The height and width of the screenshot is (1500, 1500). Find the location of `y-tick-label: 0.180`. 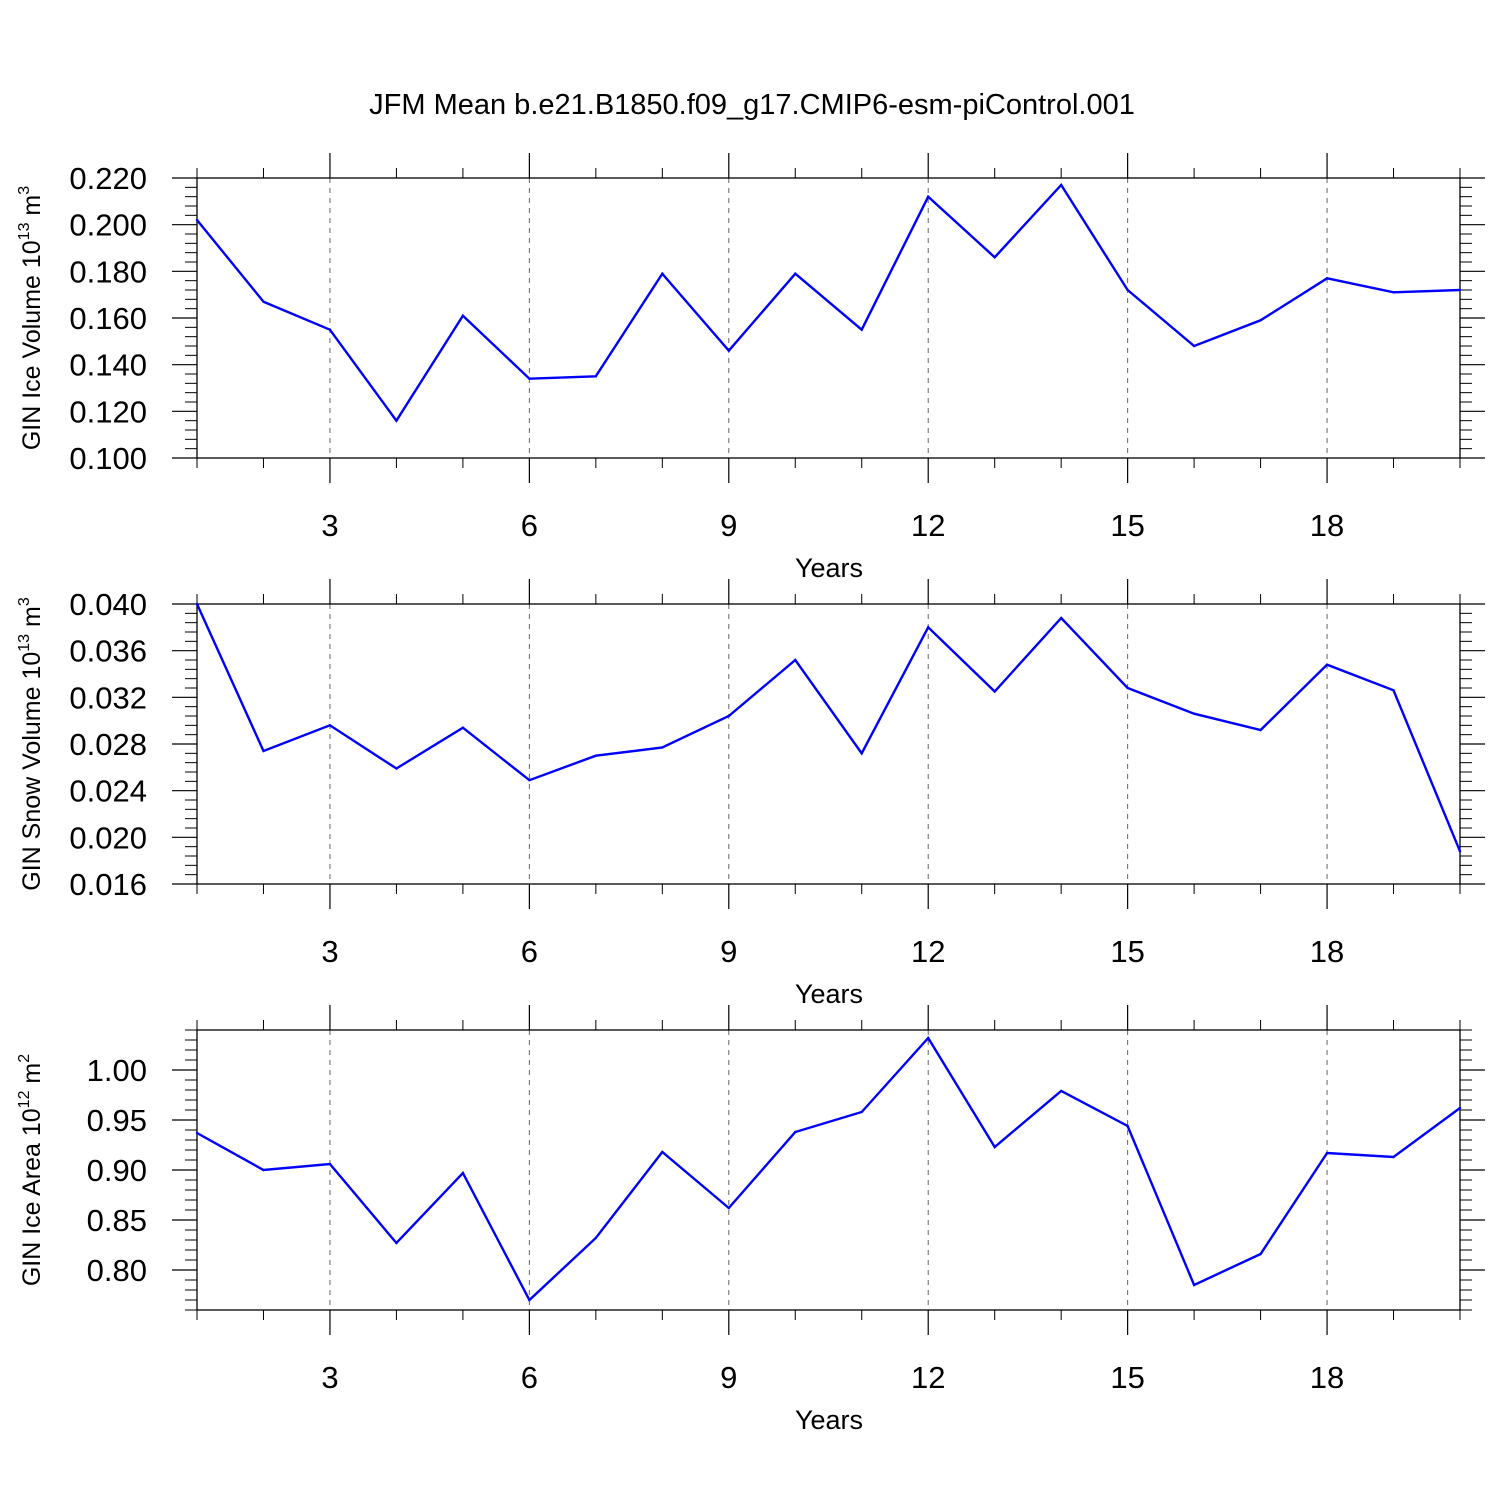

y-tick-label: 0.180 is located at coordinates (108, 271).